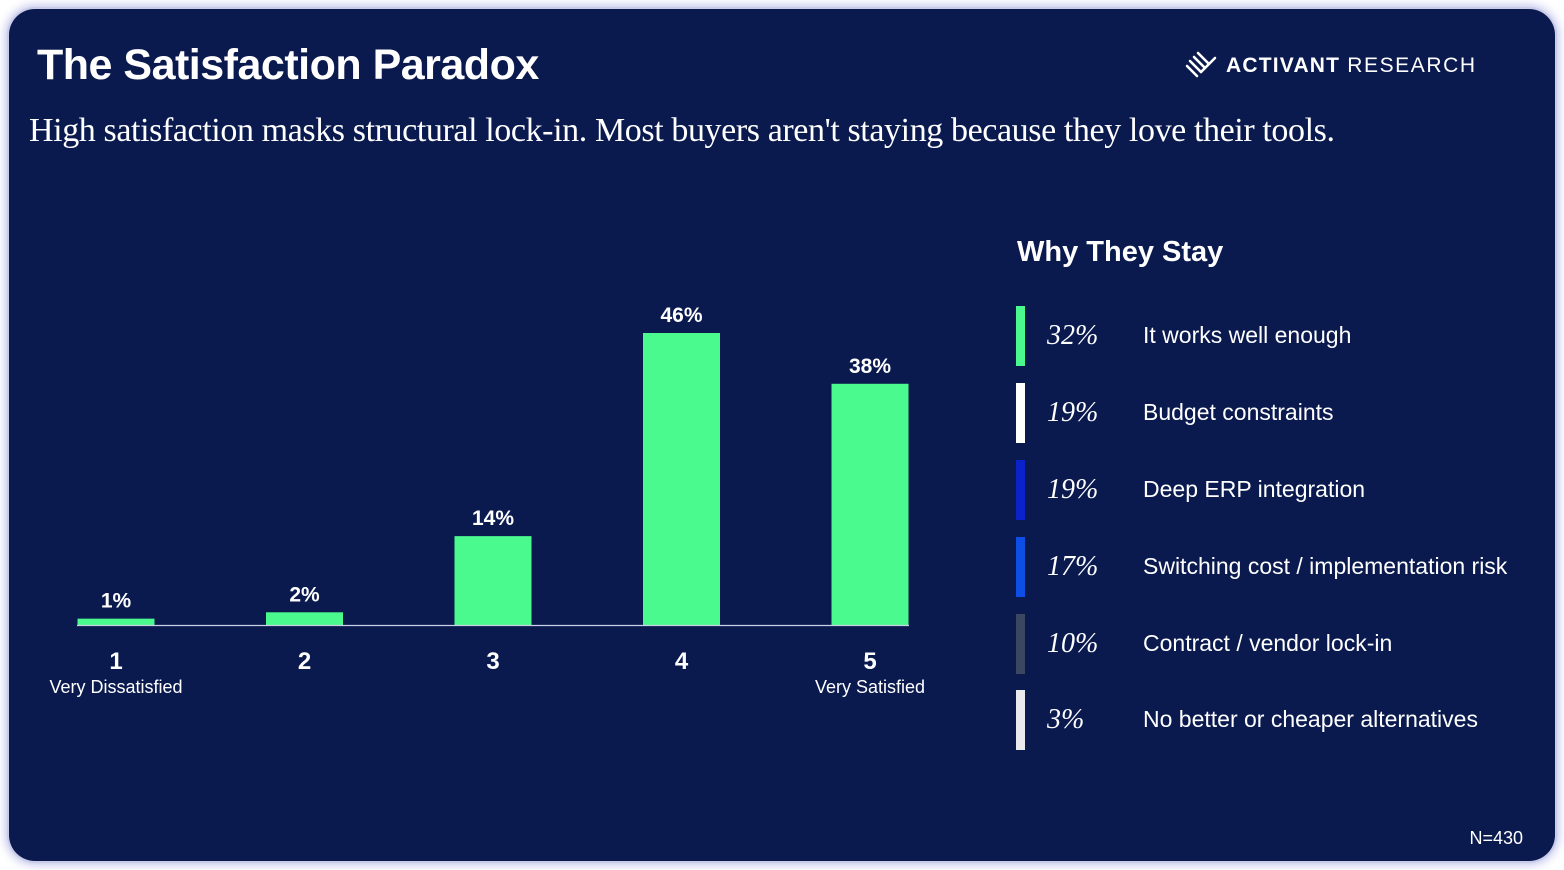 The height and width of the screenshot is (870, 1564). Describe the element at coordinates (1066, 719) in the screenshot. I see `reason-percent: 3%` at that location.